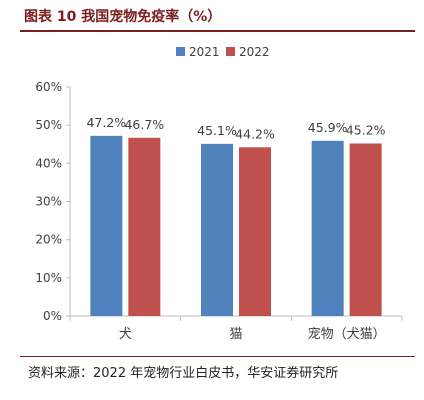  I want to click on source-note: 资料来源：2022 年宠物行业白皮书，华安证券研究所, so click(183, 373).